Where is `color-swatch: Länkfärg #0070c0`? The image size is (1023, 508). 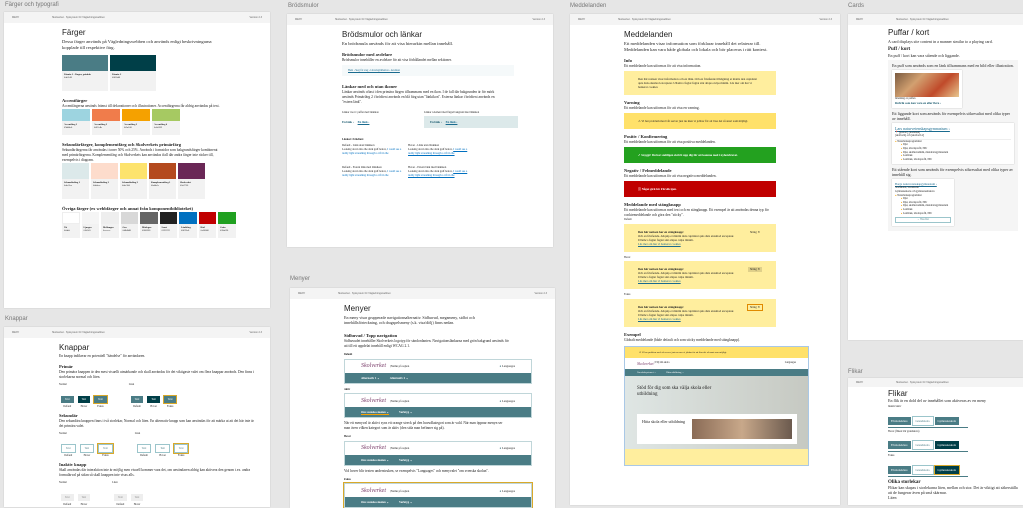
color-swatch: Länkfärg #0070c0 is located at coordinates (188, 225).